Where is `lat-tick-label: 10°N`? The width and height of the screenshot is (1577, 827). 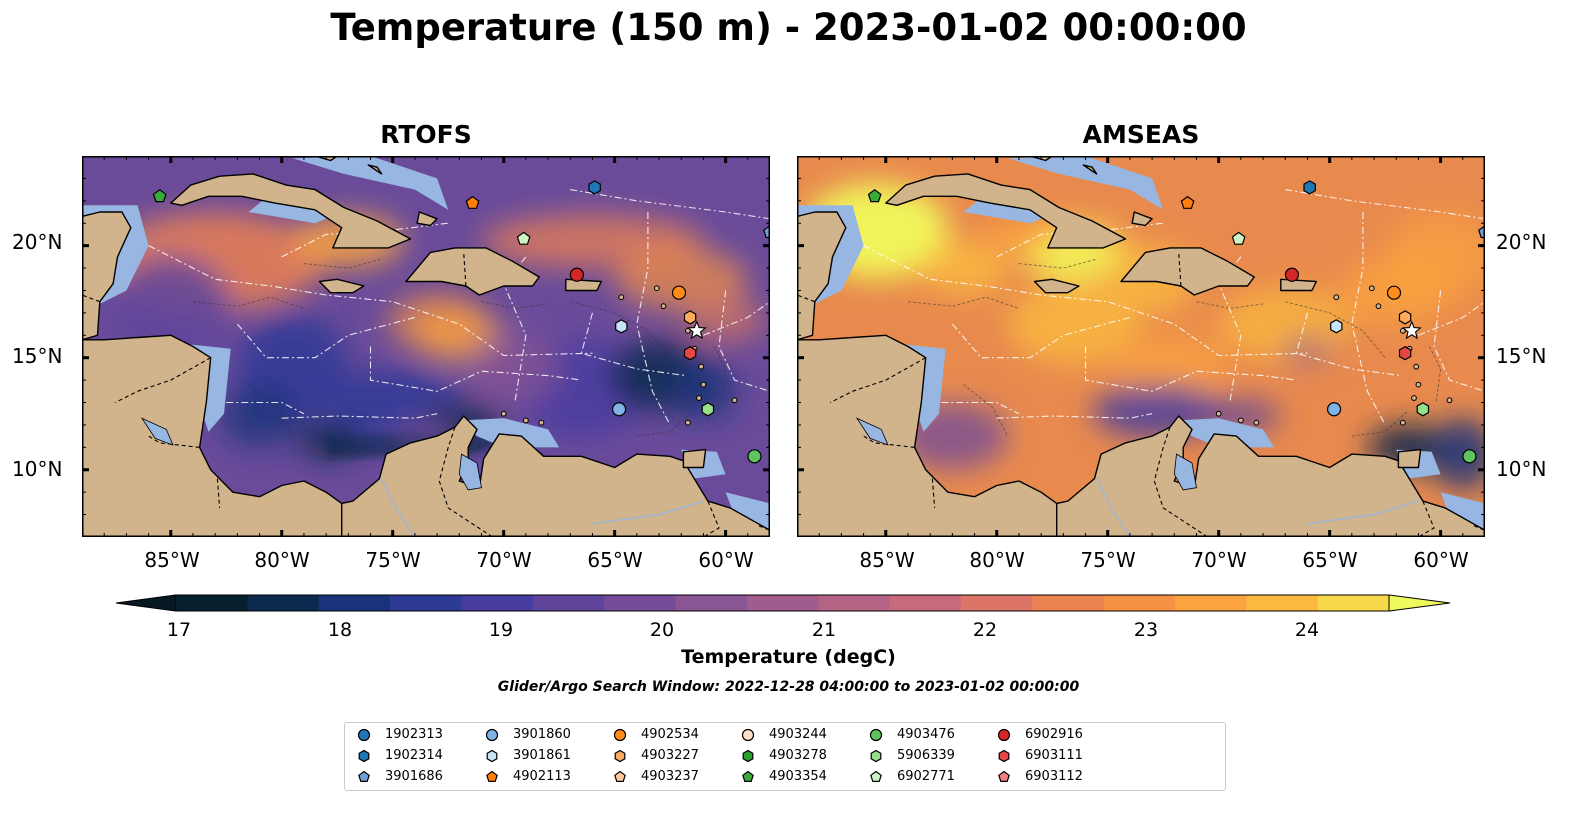 lat-tick-label: 10°N is located at coordinates (37, 469).